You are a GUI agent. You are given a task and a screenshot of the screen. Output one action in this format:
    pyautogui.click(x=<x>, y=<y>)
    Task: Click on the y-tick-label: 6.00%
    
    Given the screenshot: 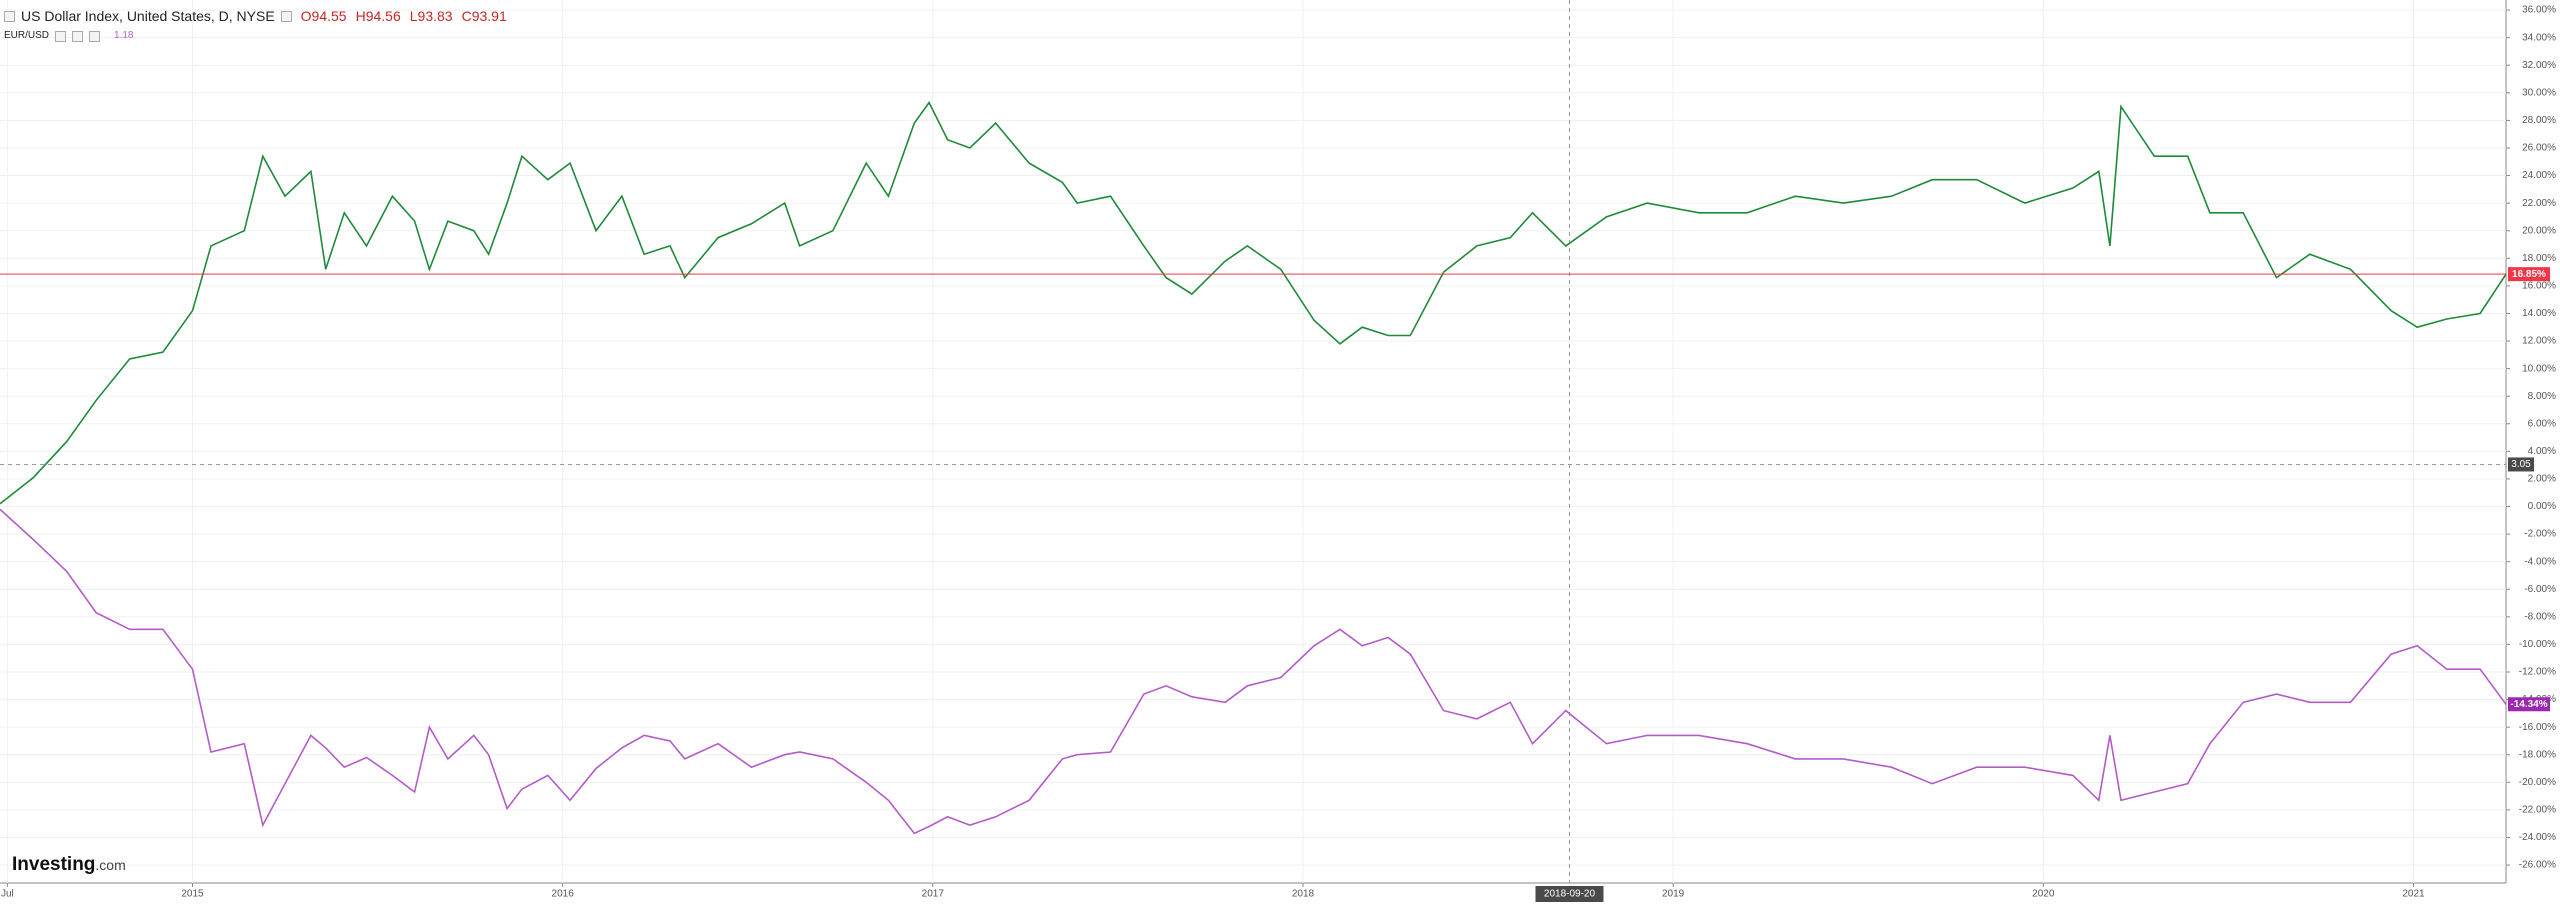 What is the action you would take?
    pyautogui.click(x=2542, y=423)
    